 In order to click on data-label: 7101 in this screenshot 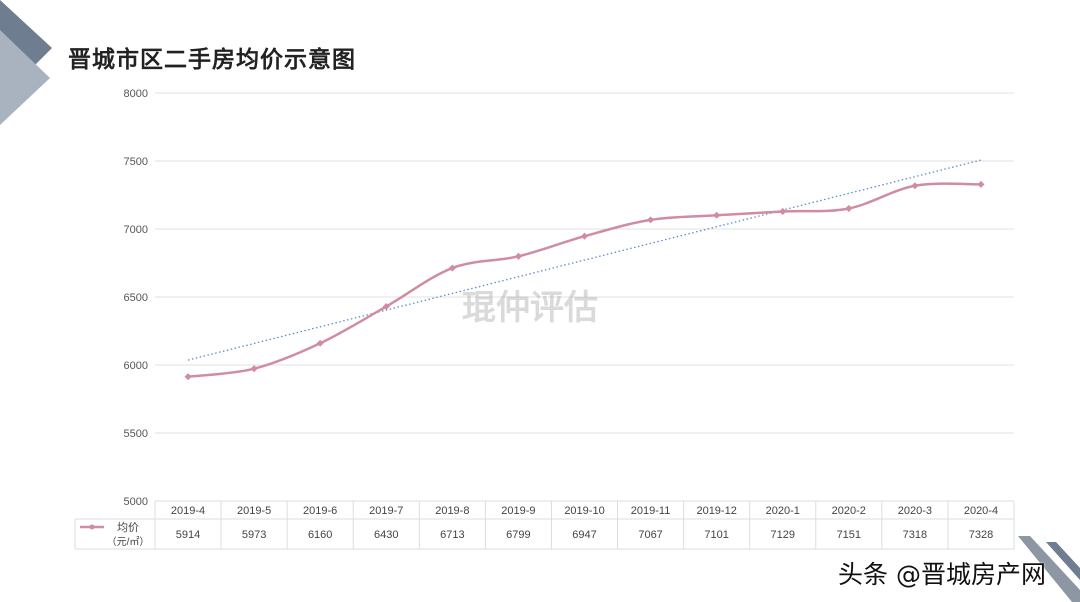, I will do `click(716, 535)`.